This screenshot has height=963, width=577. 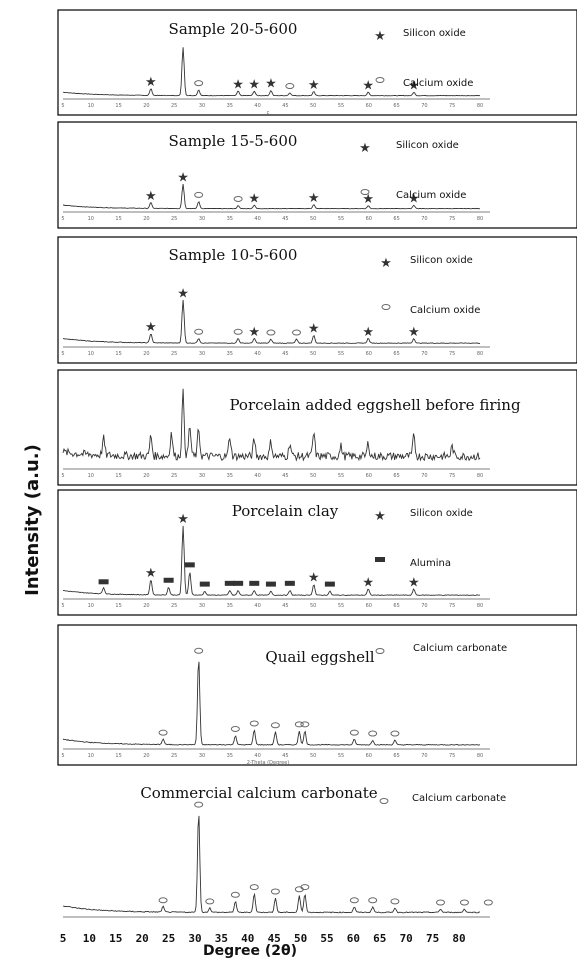 I want to click on x-tick-label: 55, so click(x=326, y=938).